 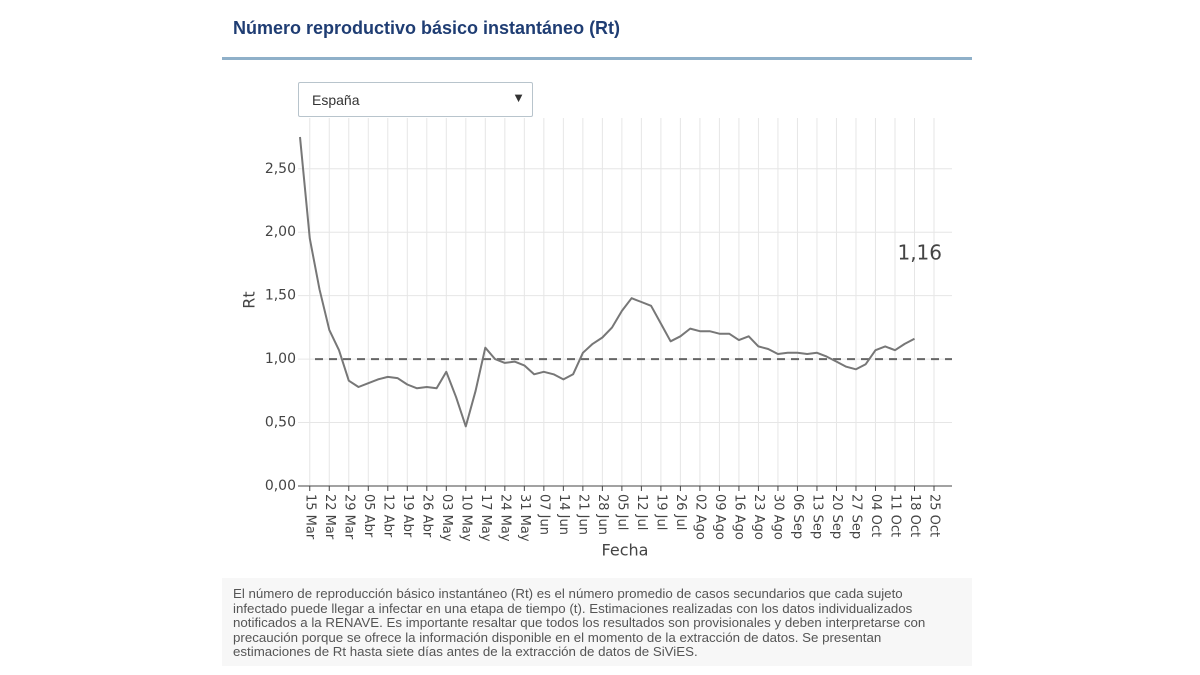 What do you see at coordinates (894, 515) in the screenshot?
I see `x-tick-label: 11 Oct` at bounding box center [894, 515].